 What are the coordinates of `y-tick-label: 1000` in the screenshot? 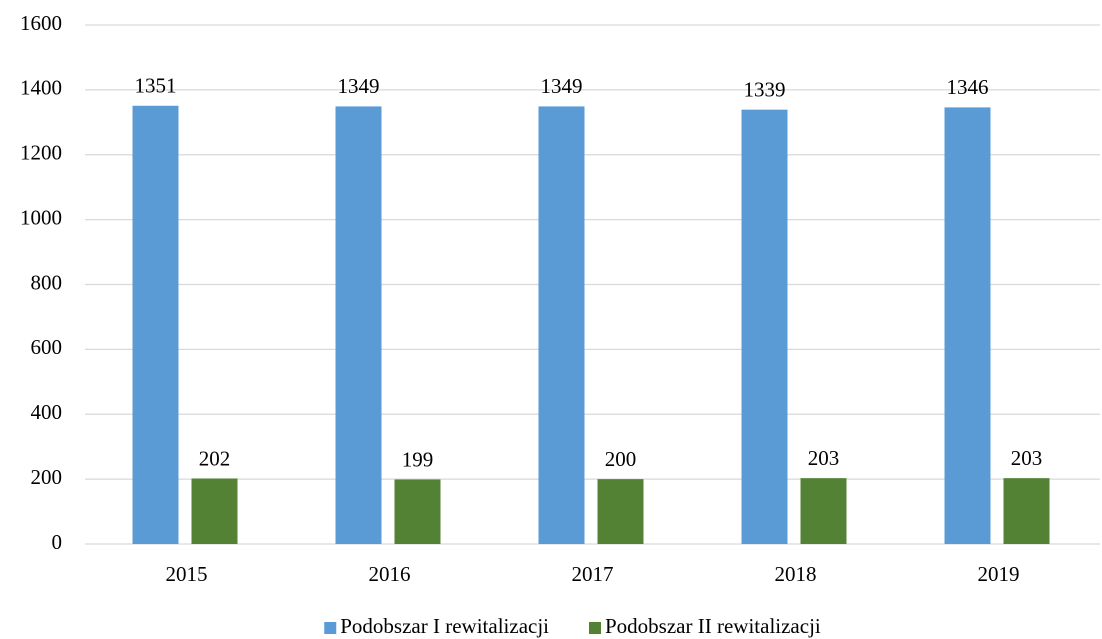 It's located at (41, 217).